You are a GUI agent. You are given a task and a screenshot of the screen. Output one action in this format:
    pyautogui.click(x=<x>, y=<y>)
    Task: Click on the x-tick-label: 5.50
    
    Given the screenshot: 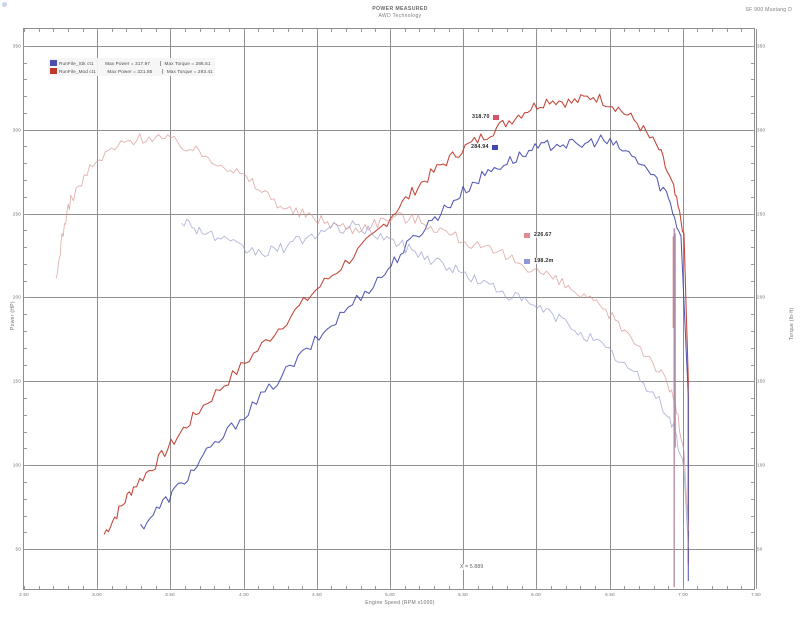 What is the action you would take?
    pyautogui.click(x=463, y=594)
    